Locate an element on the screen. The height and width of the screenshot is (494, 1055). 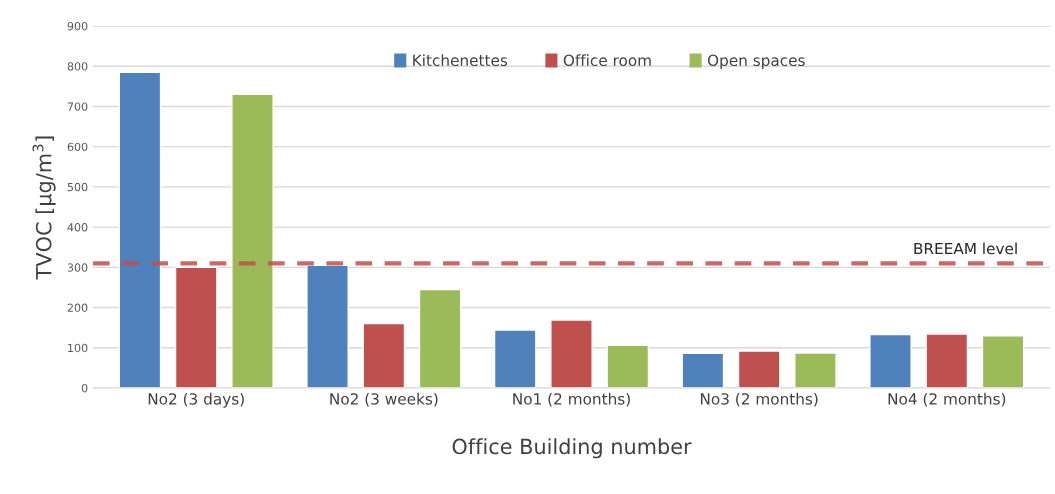
y-axis-title: TVOC [μg/m$^{3}$] is located at coordinates (44, 208).